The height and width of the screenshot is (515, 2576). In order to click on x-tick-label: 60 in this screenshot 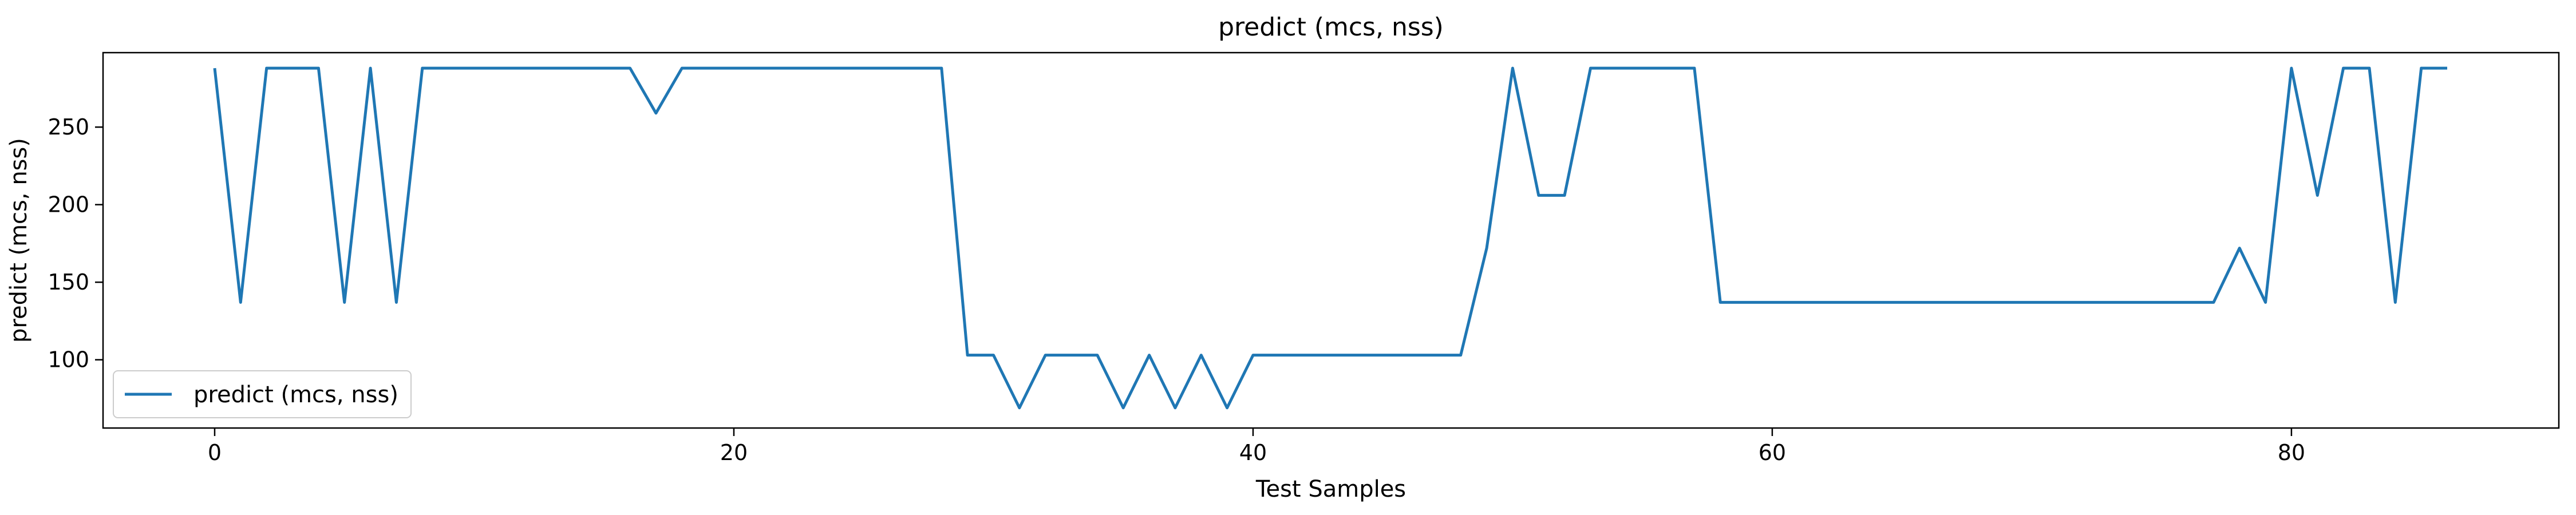, I will do `click(1772, 452)`.